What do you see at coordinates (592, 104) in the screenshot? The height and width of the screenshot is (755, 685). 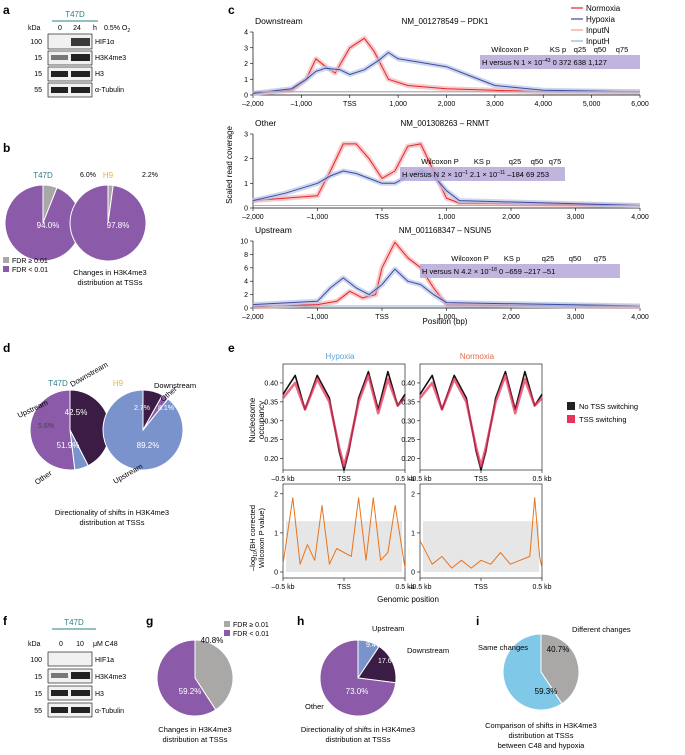 I see `c-xtick-label: 5,000` at bounding box center [592, 104].